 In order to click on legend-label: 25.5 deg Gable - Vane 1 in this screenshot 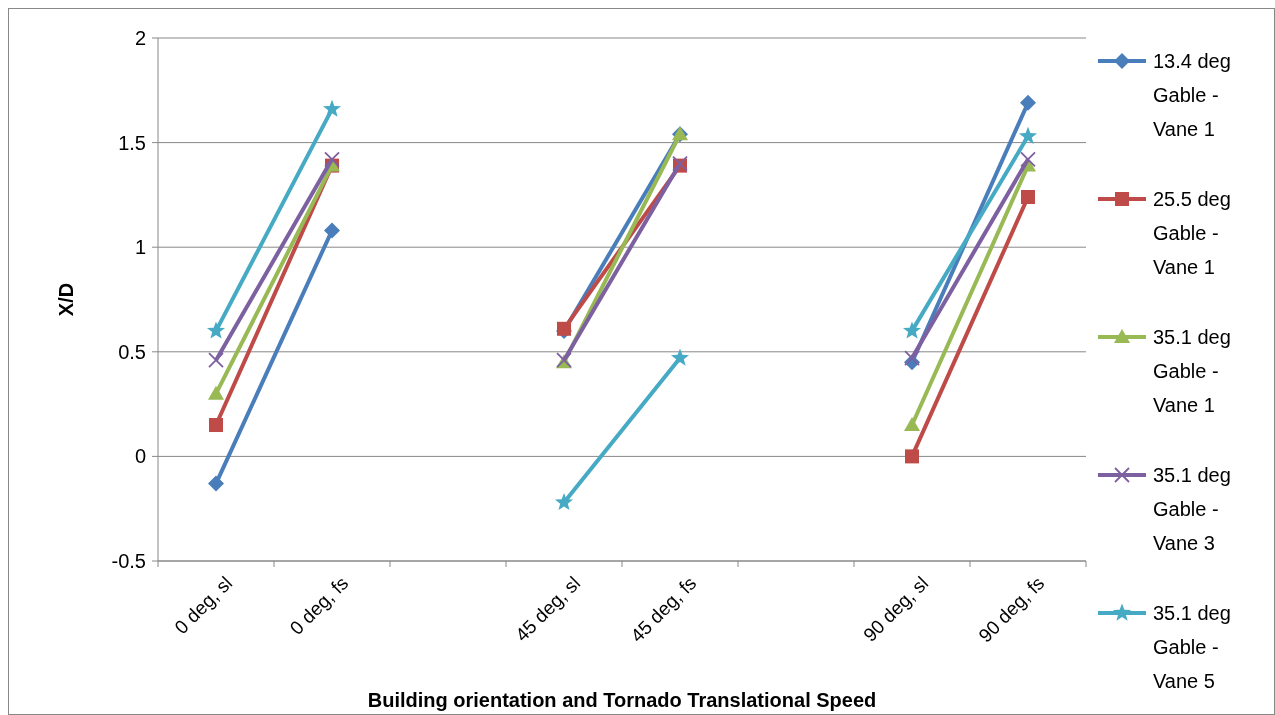, I will do `click(1192, 233)`.